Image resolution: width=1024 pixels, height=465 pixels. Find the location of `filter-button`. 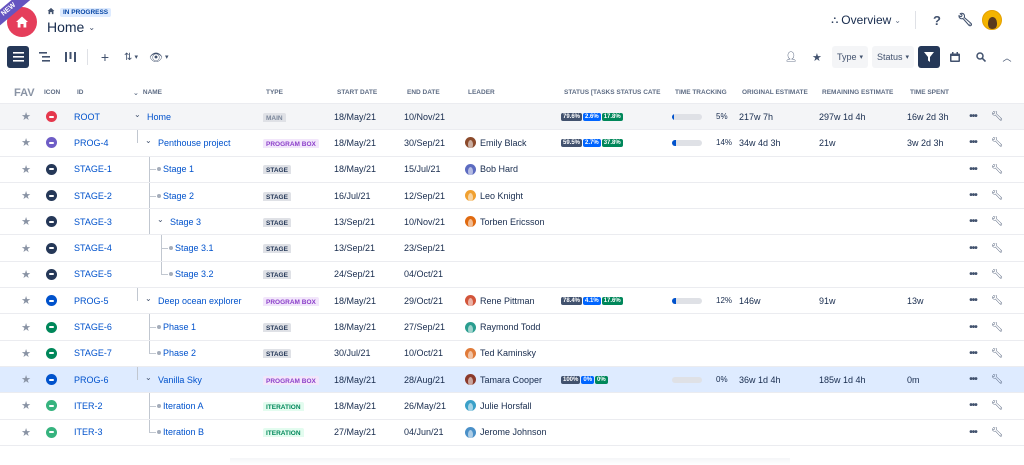

filter-button is located at coordinates (929, 57).